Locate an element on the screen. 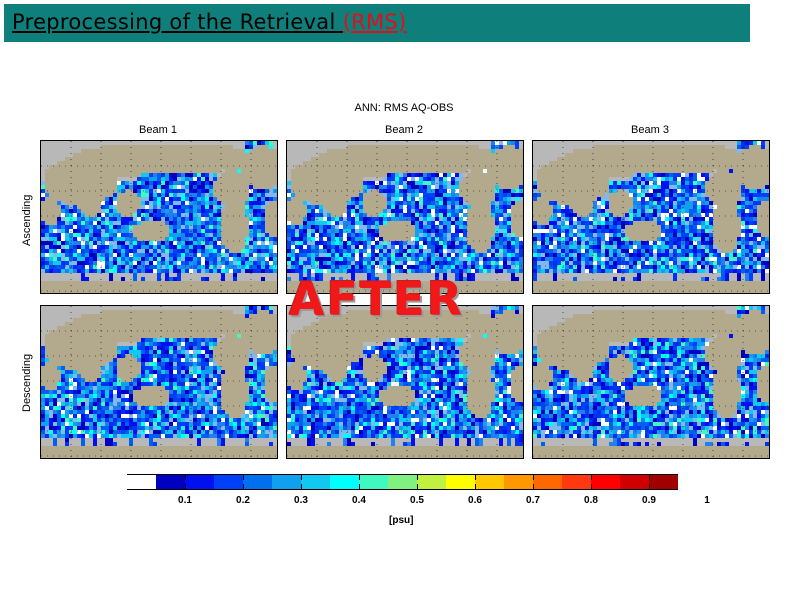 This screenshot has width=794, height=595. title-main: Preprocessing of the Retrieval is located at coordinates (177, 22).